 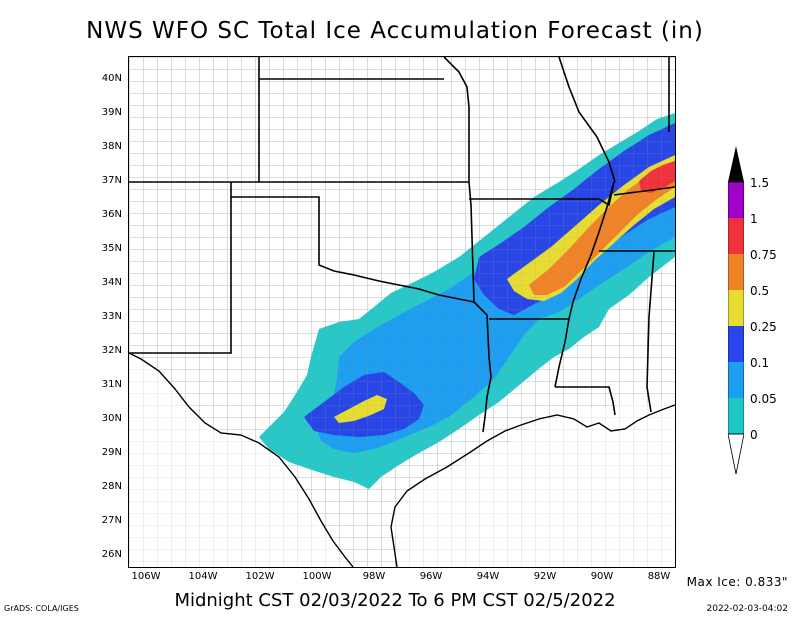 What do you see at coordinates (736, 344) in the screenshot?
I see `legend-swatch-0.25` at bounding box center [736, 344].